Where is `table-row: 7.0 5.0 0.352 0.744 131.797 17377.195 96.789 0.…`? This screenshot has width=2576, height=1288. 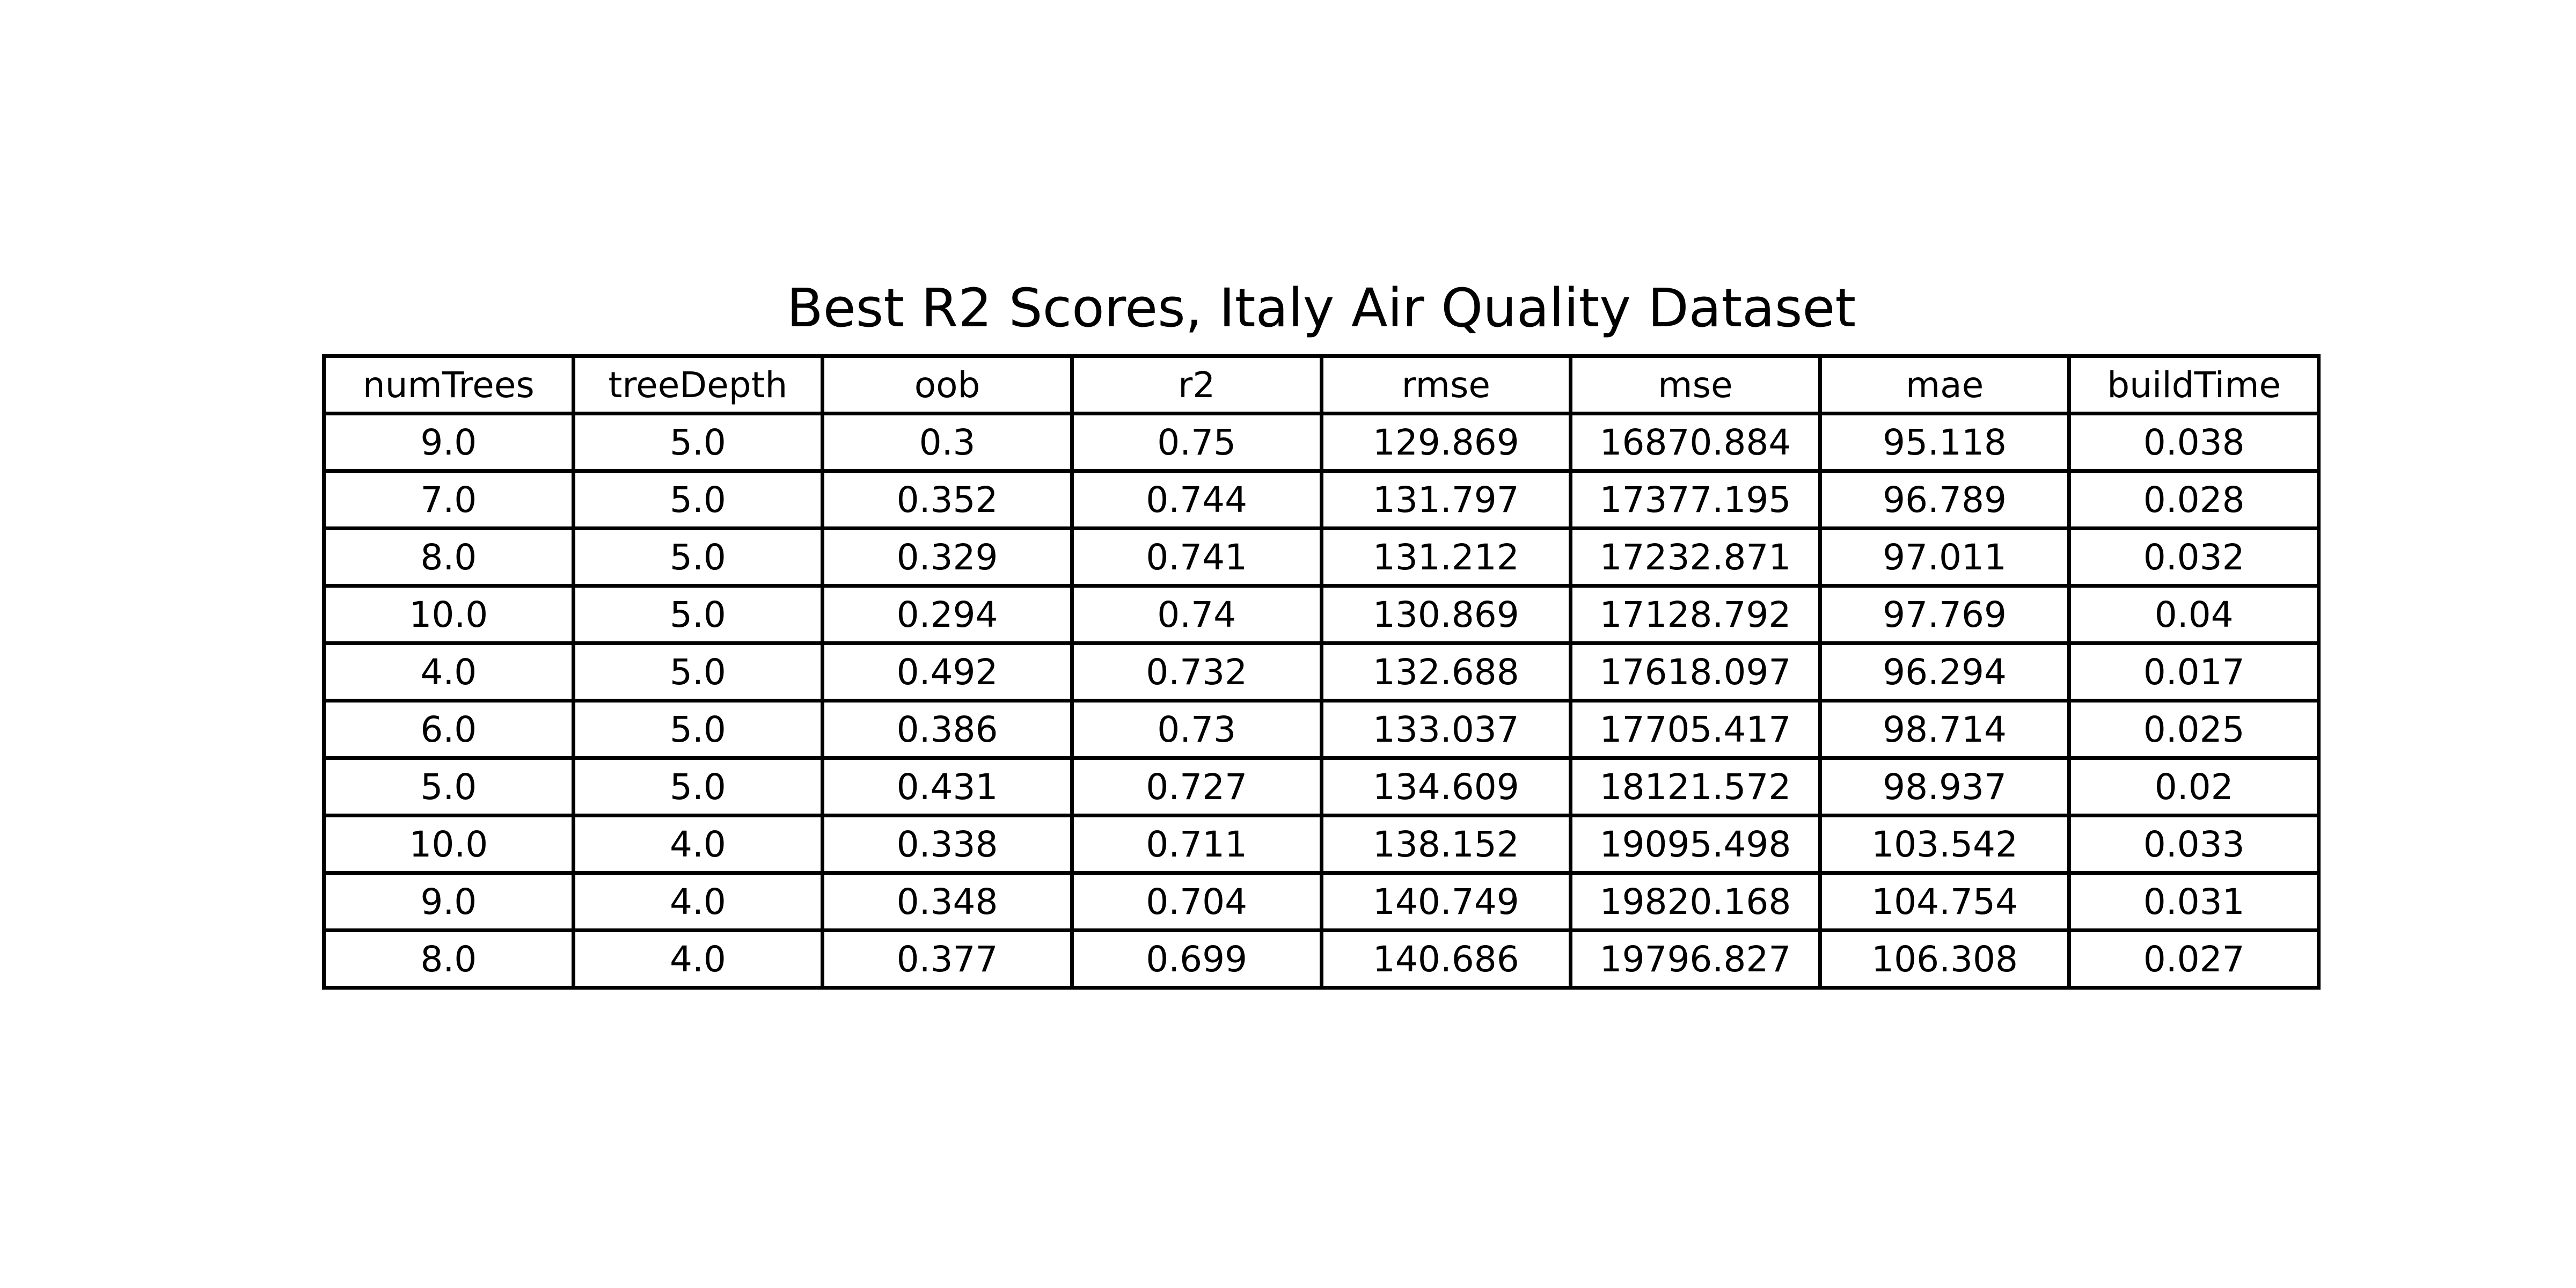
table-row: 7.0 5.0 0.352 0.744 131.797 17377.195 96.789 0.… is located at coordinates (1321, 499).